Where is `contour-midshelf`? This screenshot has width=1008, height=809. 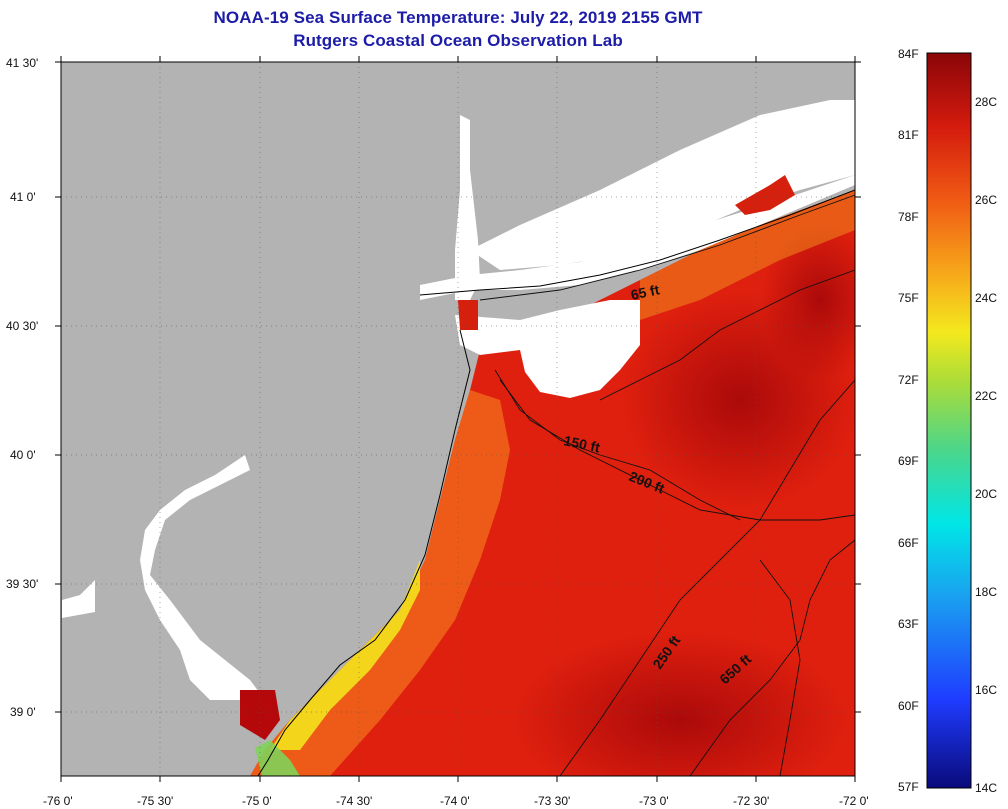 contour-midshelf is located at coordinates (727, 335).